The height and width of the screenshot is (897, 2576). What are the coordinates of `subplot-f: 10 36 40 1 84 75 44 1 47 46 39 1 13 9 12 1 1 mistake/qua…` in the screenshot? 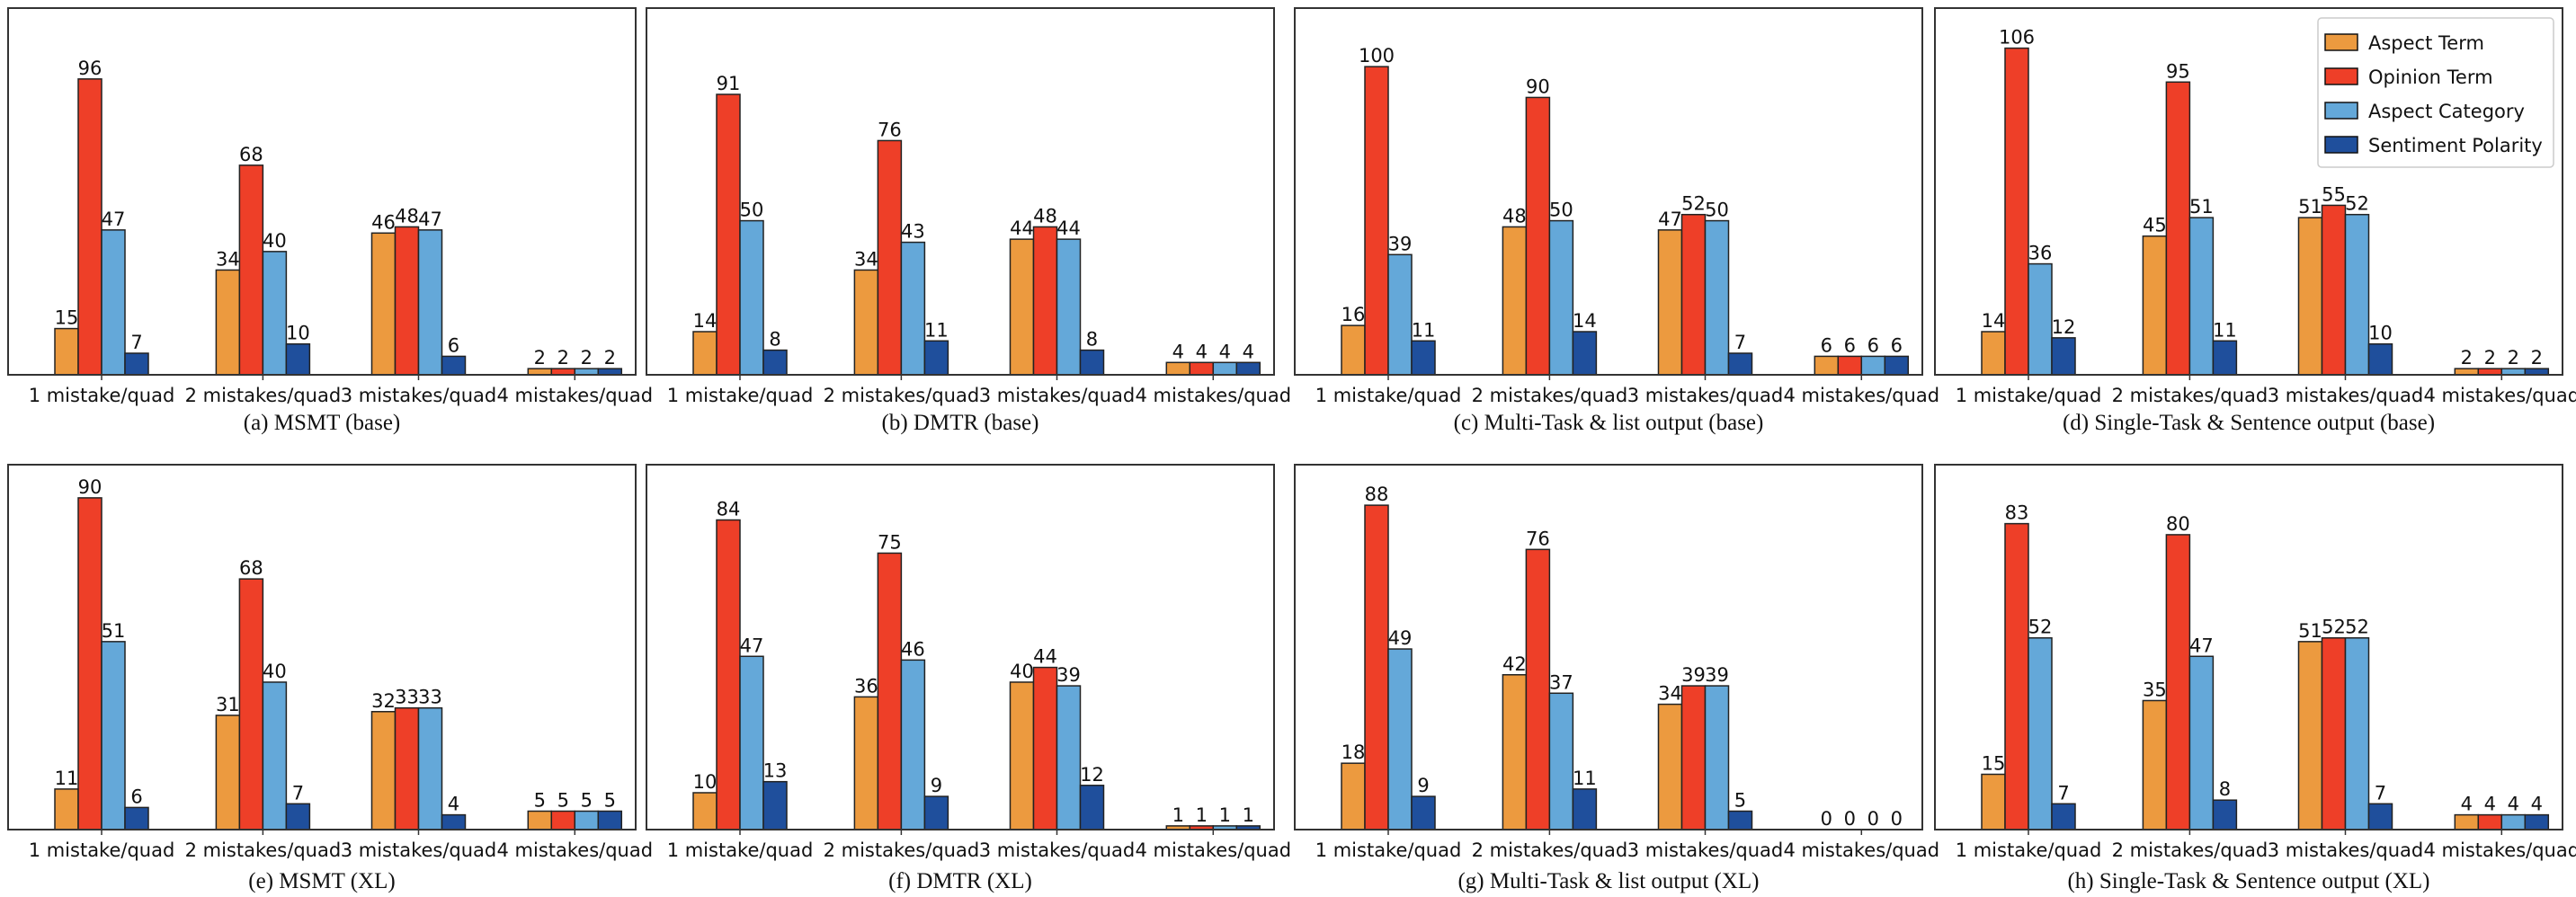 It's located at (969, 678).